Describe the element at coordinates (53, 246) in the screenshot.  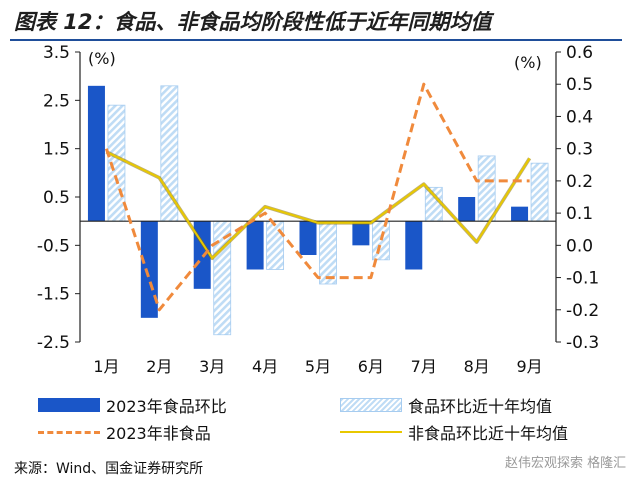
I see `left-tick-label: -0.5` at that location.